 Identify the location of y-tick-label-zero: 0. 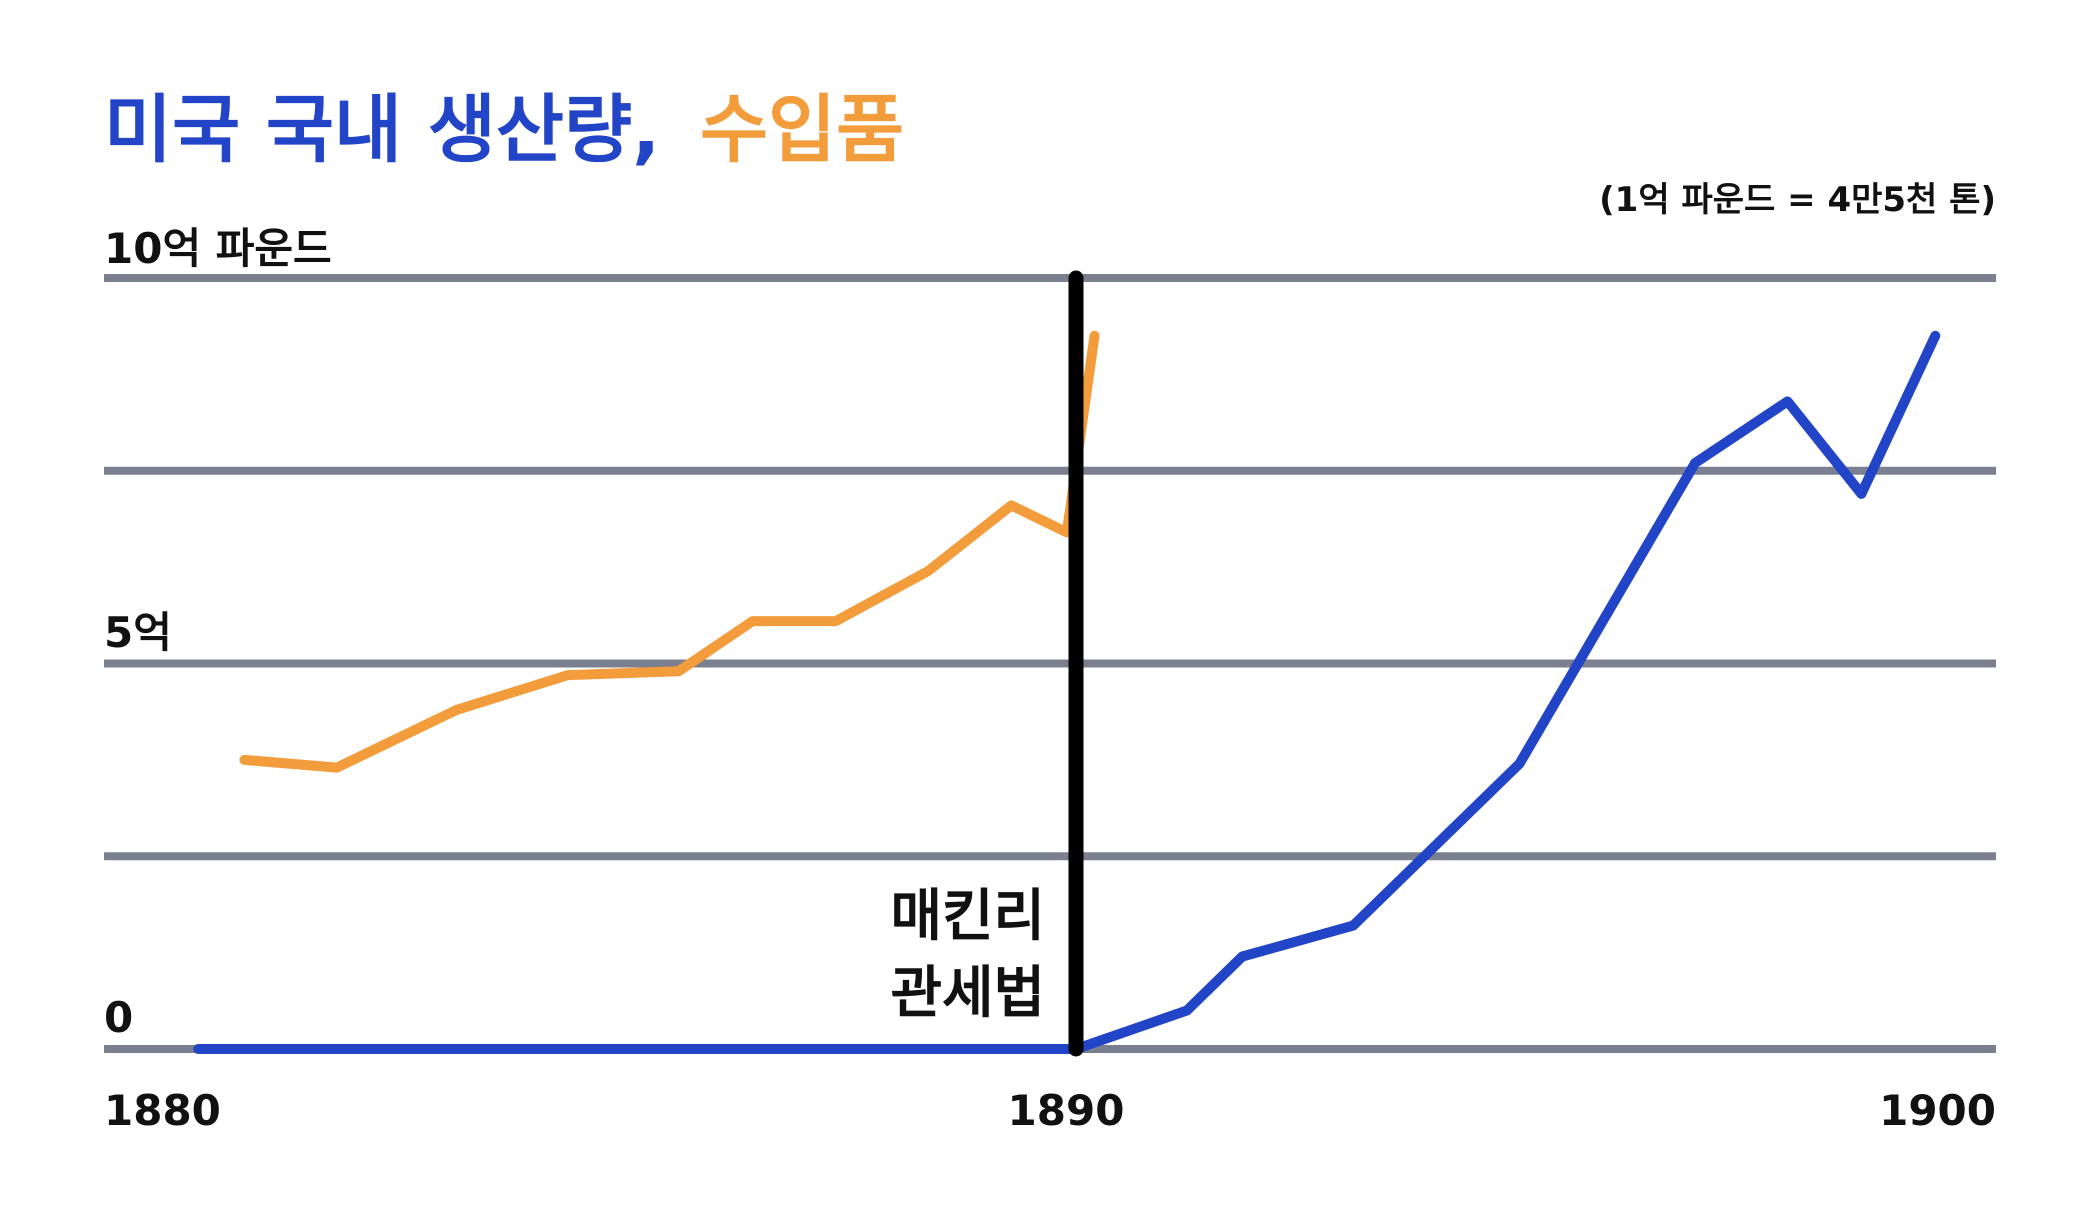
(118, 1017).